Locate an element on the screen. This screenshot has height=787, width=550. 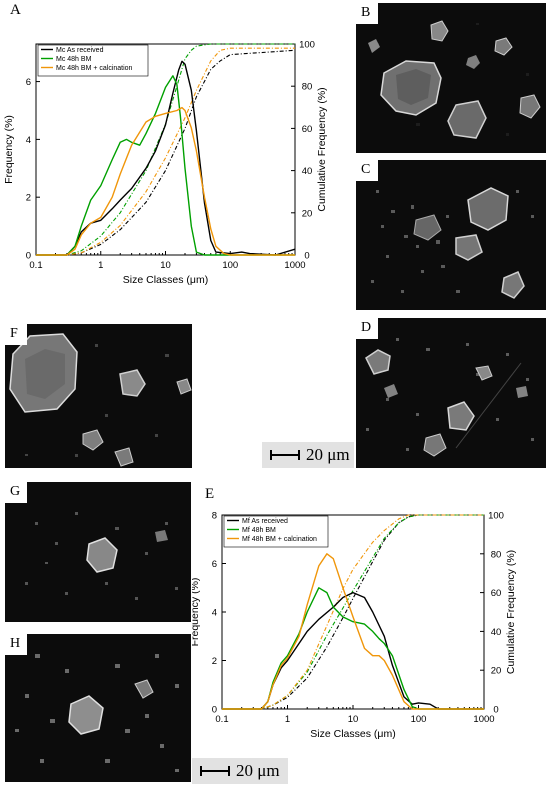
chart-a-y-tick-label: 4 is located at coordinates (28, 140).